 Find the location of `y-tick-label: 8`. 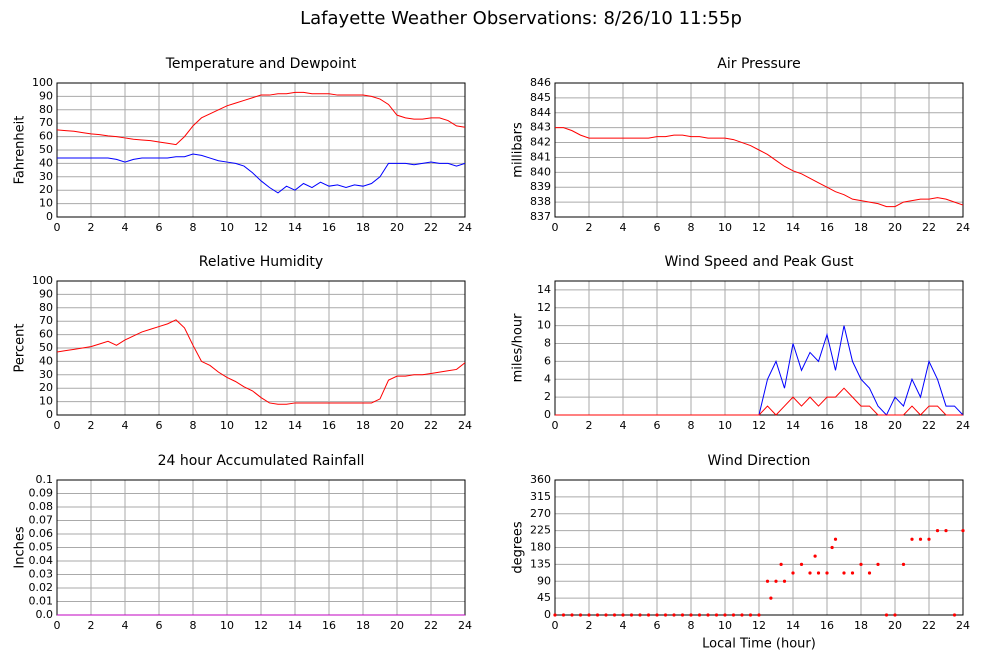

y-tick-label: 8 is located at coordinates (547, 343).